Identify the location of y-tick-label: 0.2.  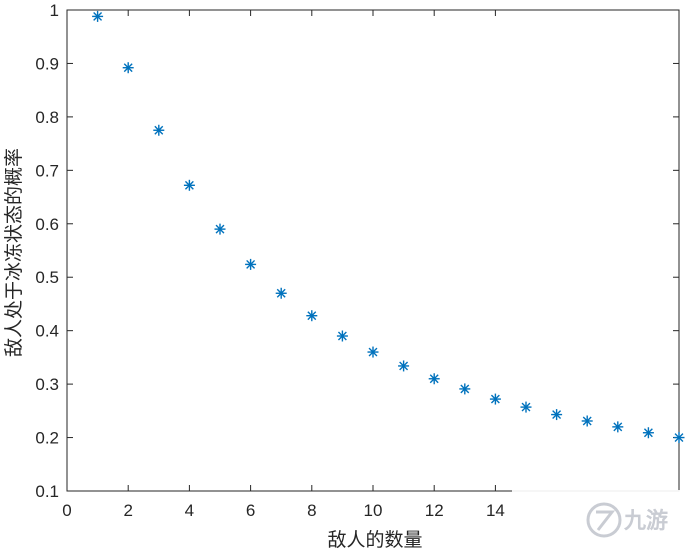
(47, 438).